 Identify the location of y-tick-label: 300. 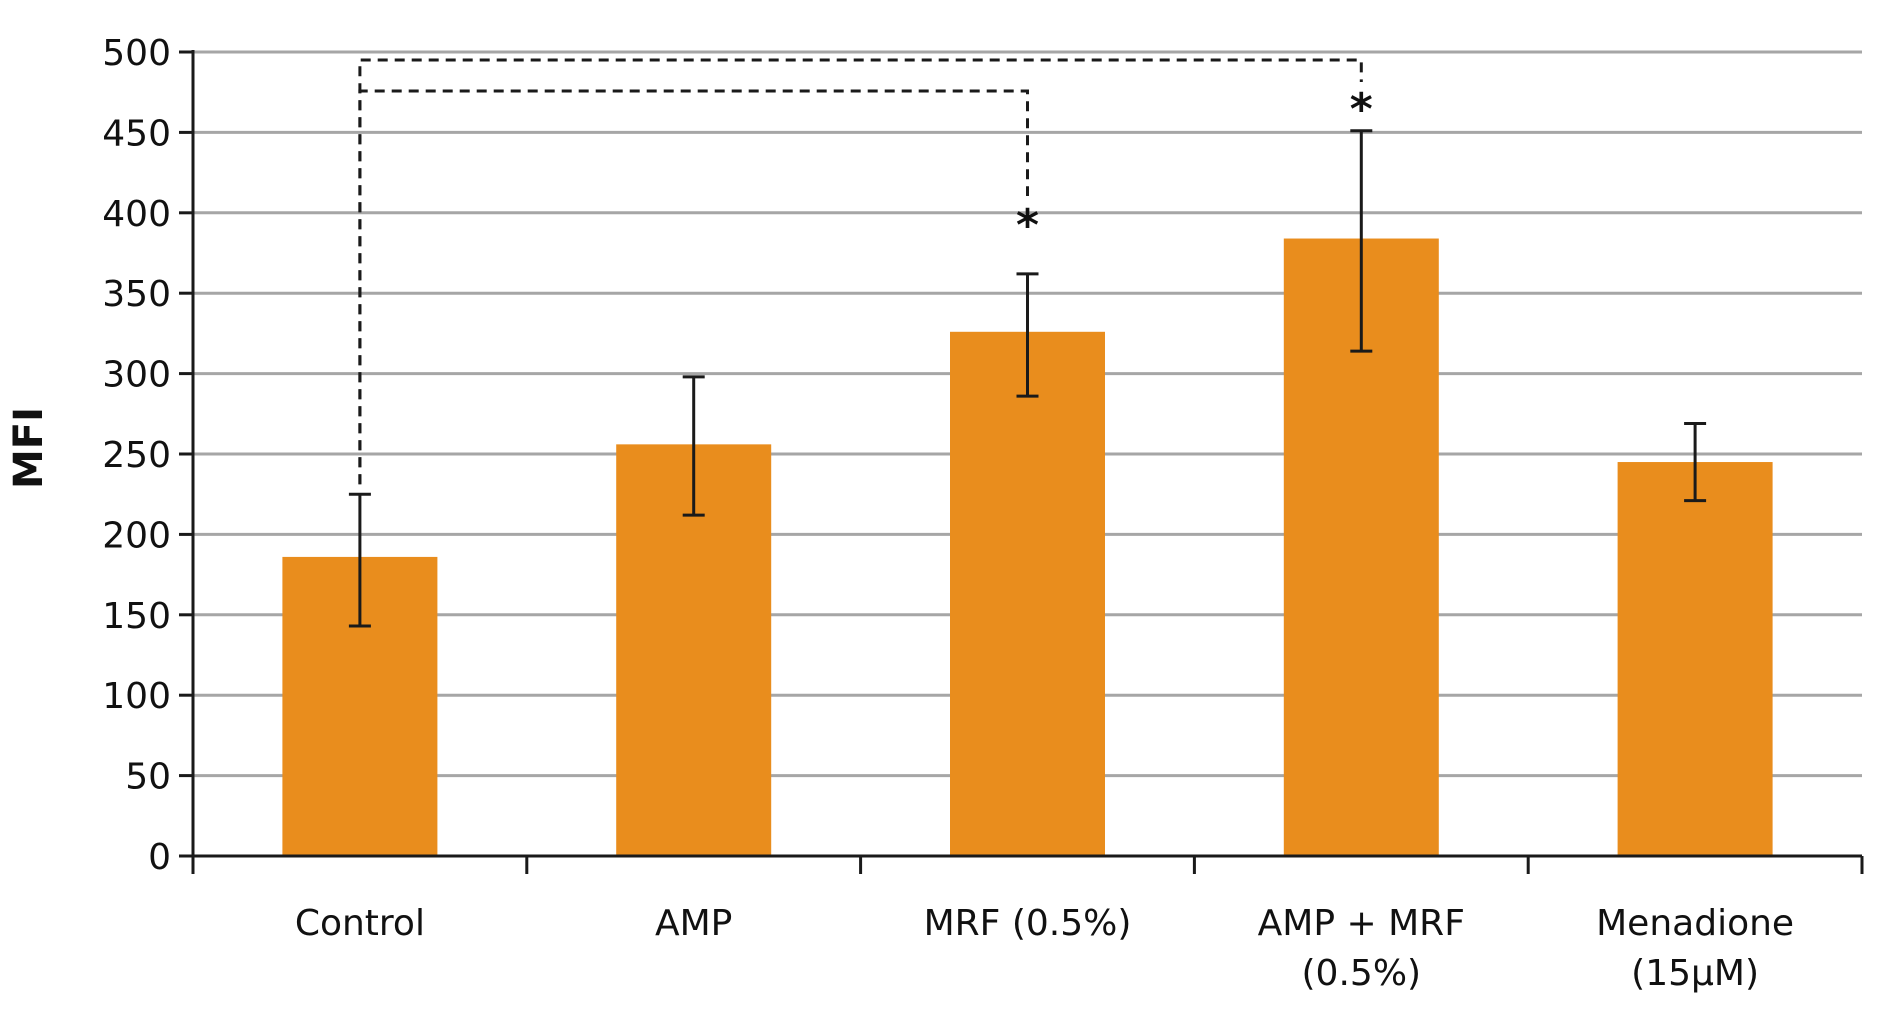
(136, 375).